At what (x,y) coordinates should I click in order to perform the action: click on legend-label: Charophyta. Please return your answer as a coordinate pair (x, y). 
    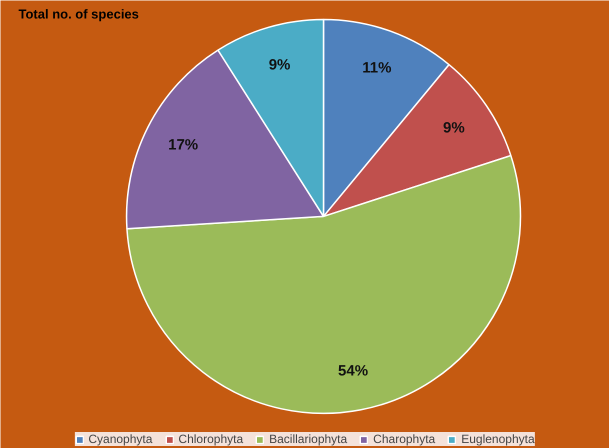
    Looking at the image, I should click on (404, 439).